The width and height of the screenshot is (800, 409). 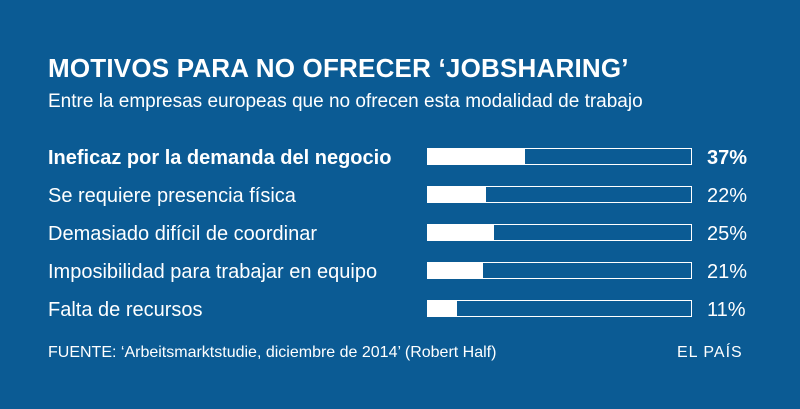 I want to click on bar-row: Imposibilidad para trabajar en equipo 21%, so click(x=408, y=272).